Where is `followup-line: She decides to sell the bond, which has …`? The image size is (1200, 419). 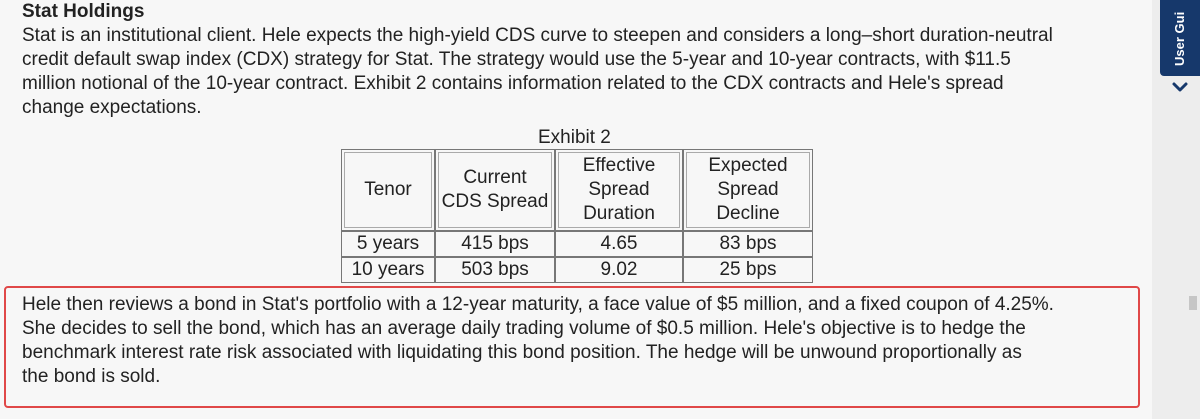
followup-line: She decides to sell the bond, which has … is located at coordinates (524, 328).